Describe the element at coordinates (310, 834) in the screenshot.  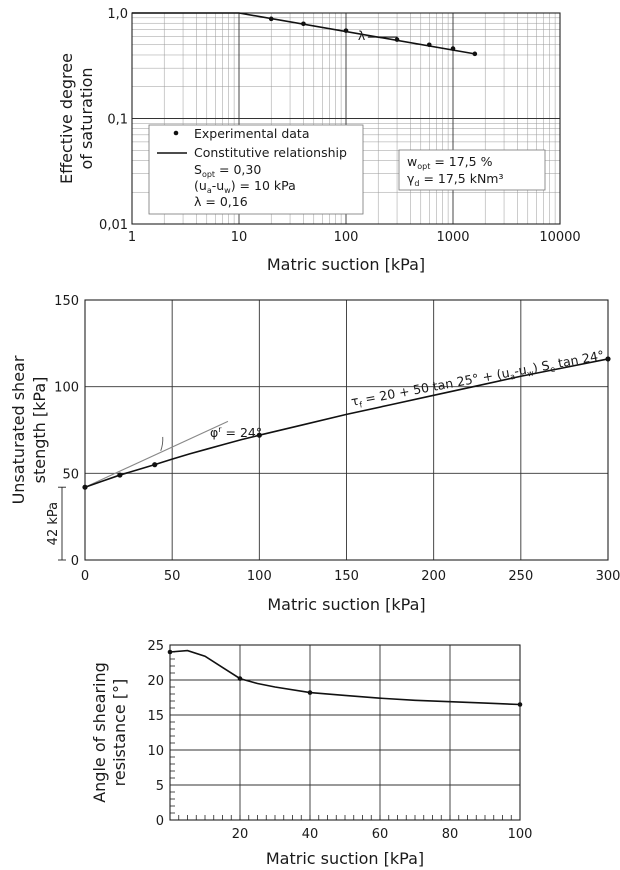
I see `x-tick-label: 40` at that location.